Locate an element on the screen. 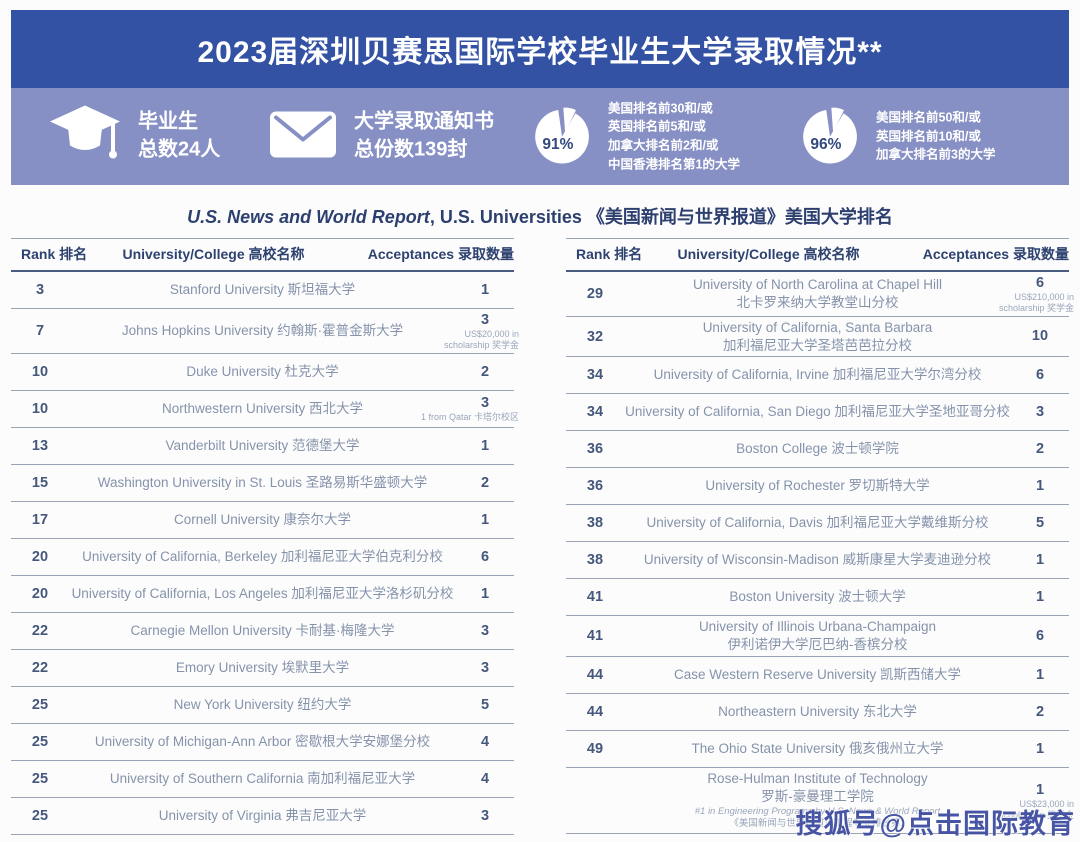 The image size is (1080, 842). university-cell: The Ohio State University 俄亥俄州立大学 is located at coordinates (817, 749).